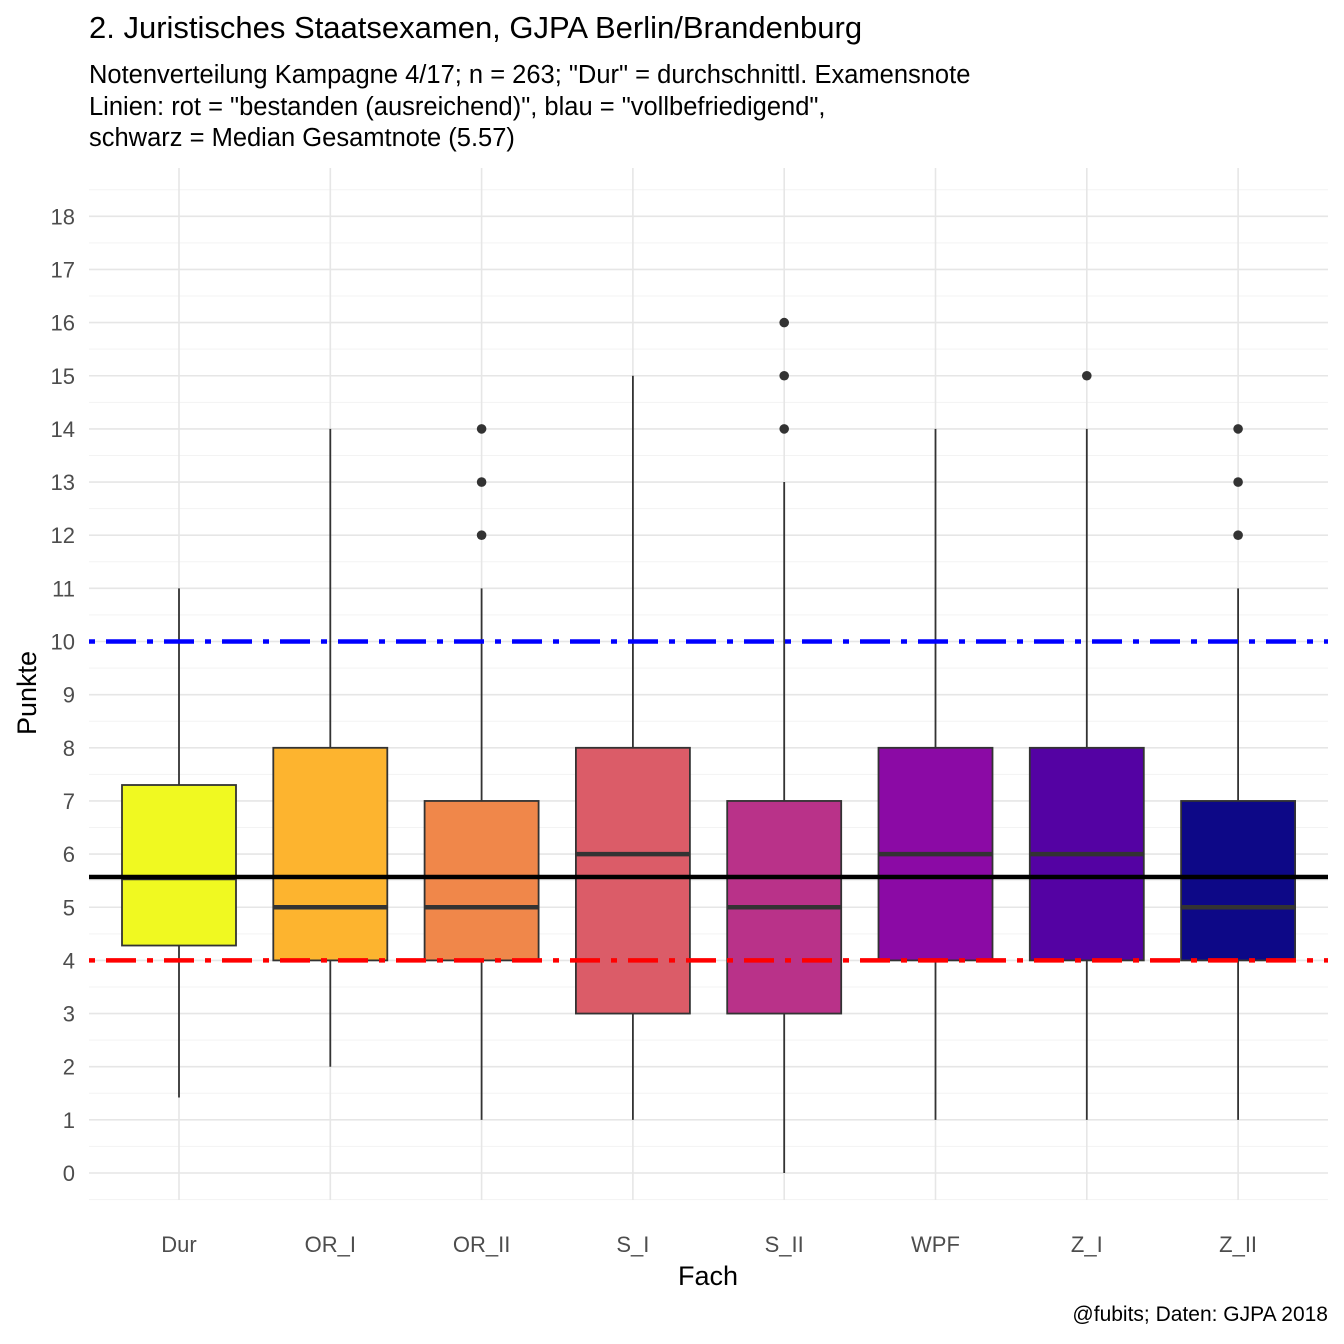 The width and height of the screenshot is (1344, 1344). I want to click on x-tick-label: WPF, so click(935, 1244).